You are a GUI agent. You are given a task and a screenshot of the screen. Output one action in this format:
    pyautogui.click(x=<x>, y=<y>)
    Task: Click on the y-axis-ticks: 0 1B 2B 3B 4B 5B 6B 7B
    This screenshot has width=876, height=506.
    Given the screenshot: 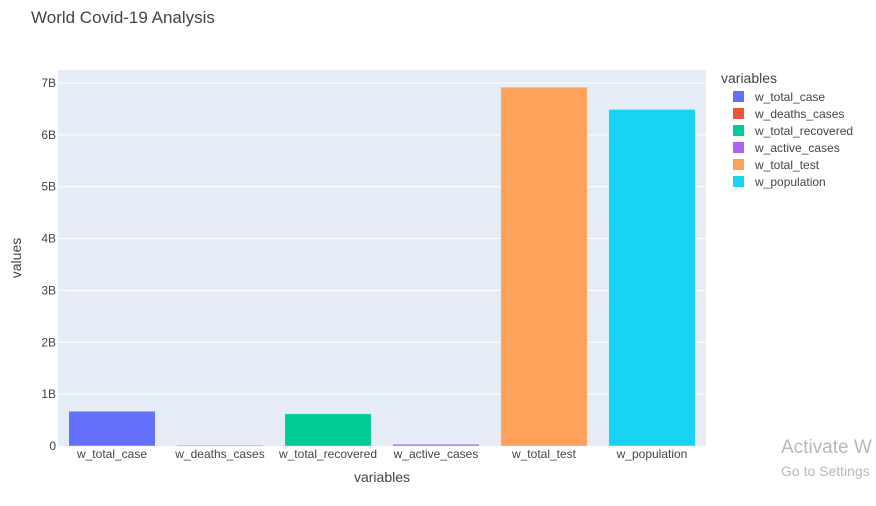 What is the action you would take?
    pyautogui.click(x=48, y=264)
    